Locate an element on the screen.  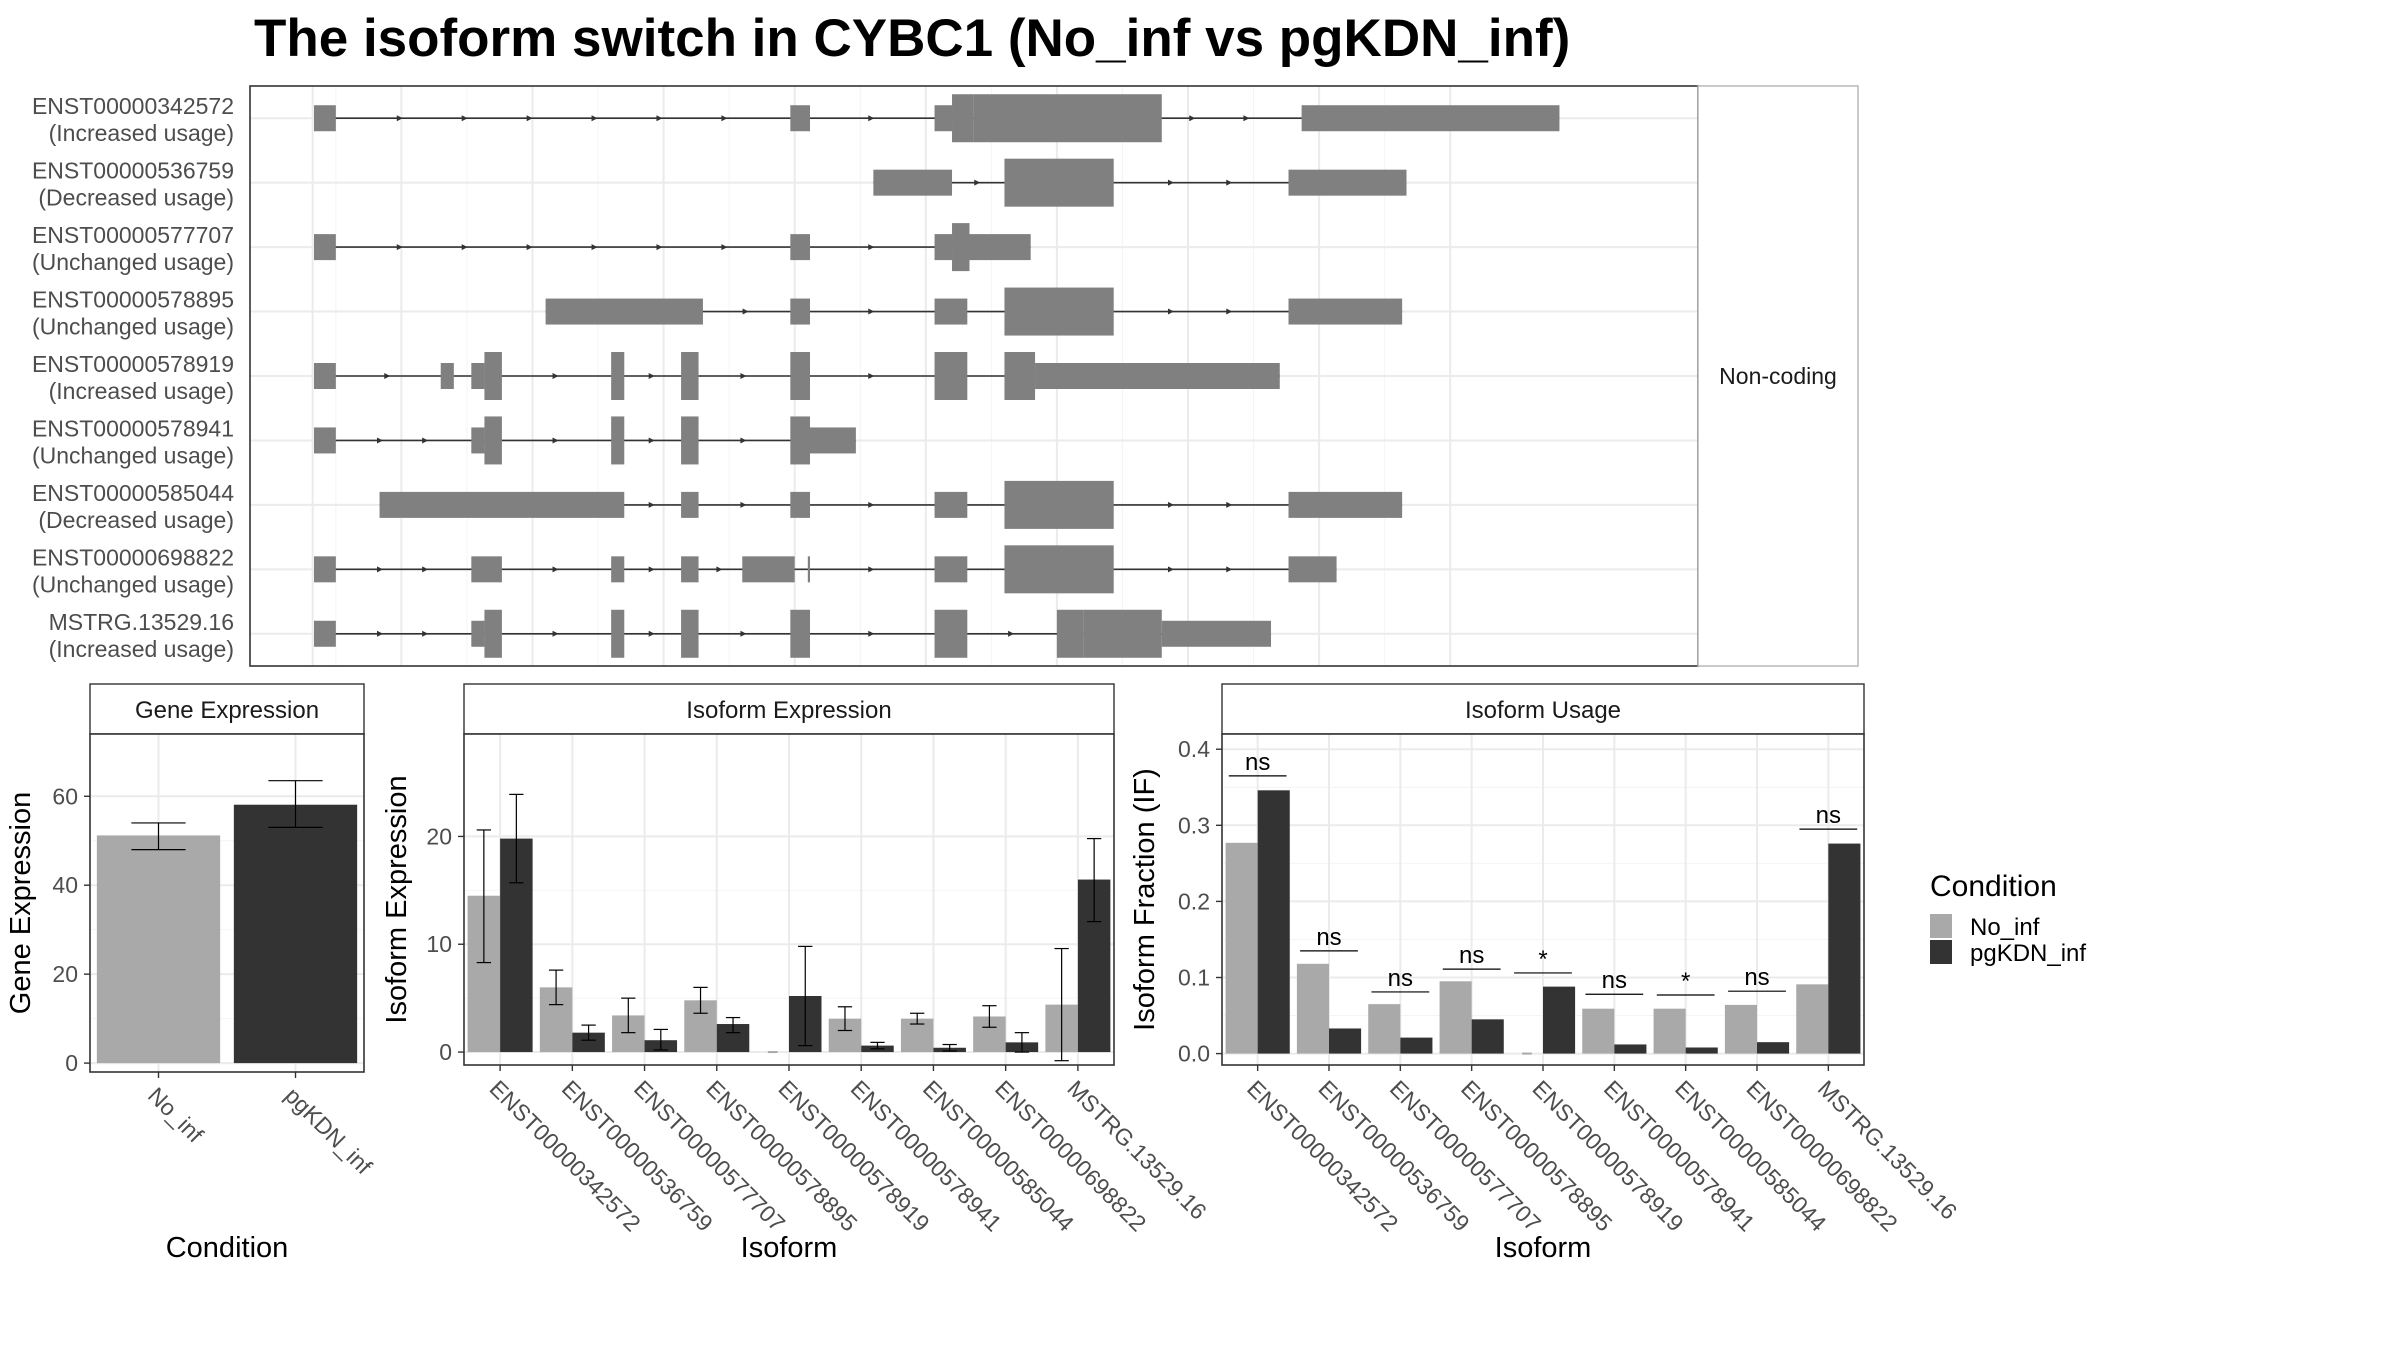
structure-strip is located at coordinates (1778, 376).